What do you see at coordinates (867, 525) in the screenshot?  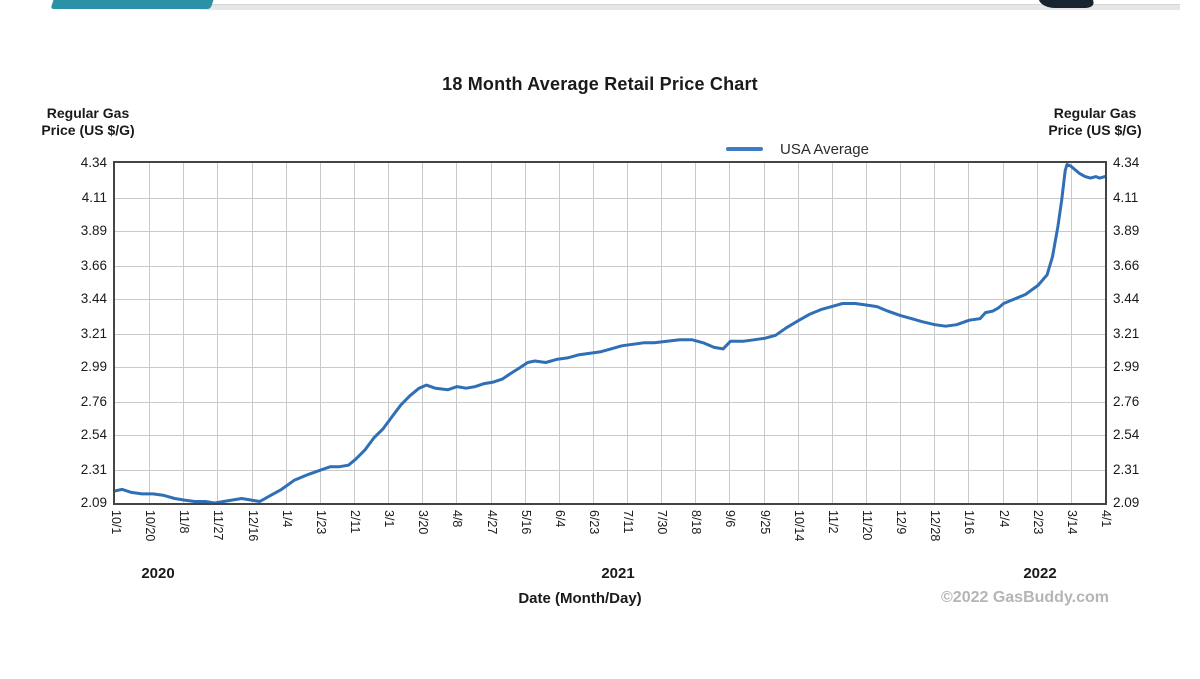 I see `x-tick-label: 11/20` at bounding box center [867, 525].